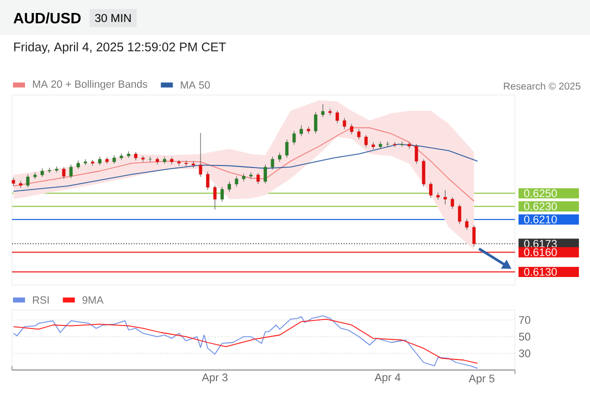 The image size is (590, 400). Describe the element at coordinates (540, 244) in the screenshot. I see `y-tick-label: 0.6173` at that location.